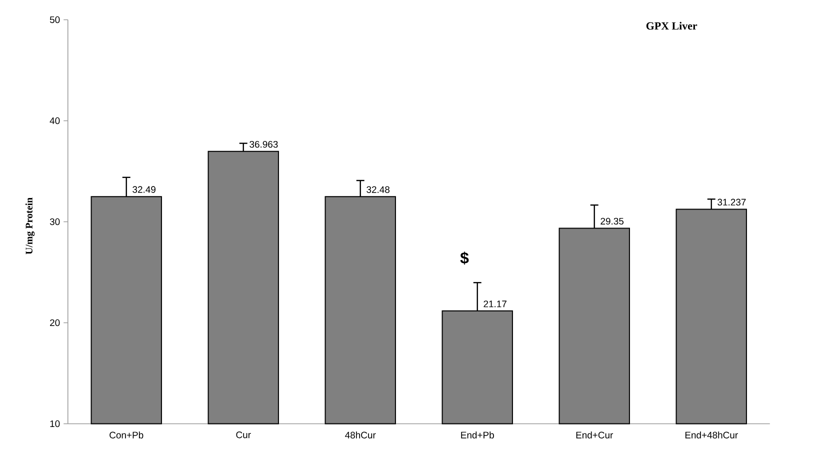  What do you see at coordinates (55, 424) in the screenshot?
I see `y-tick-label: 10` at bounding box center [55, 424].